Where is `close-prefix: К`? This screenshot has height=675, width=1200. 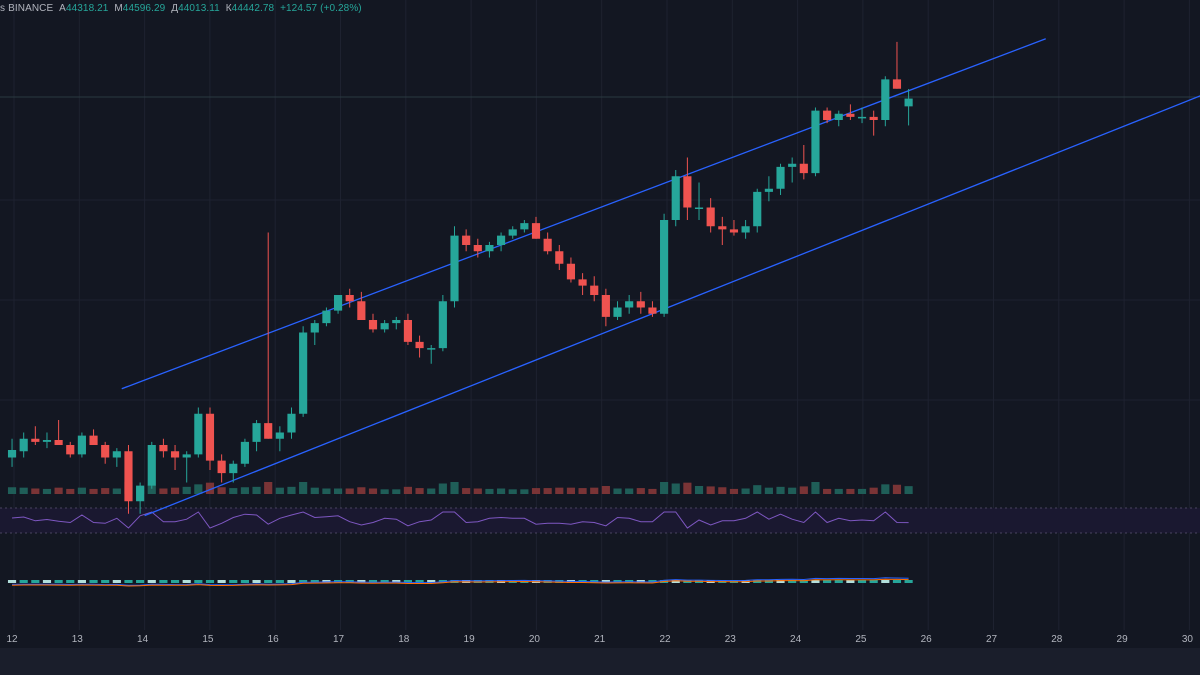
close-prefix: К is located at coordinates (228, 8).